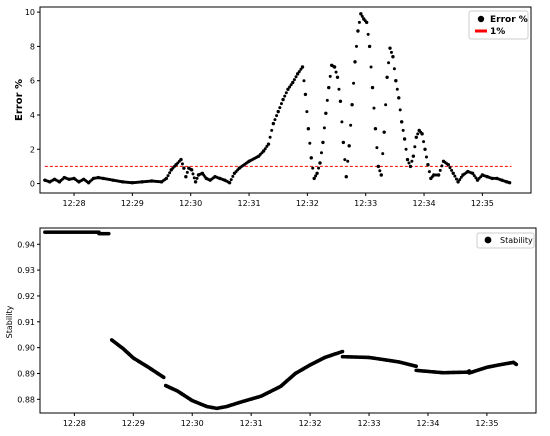 The width and height of the screenshot is (550, 436). What do you see at coordinates (190, 203) in the screenshot?
I see `error-x-tick-label: 12:30` at bounding box center [190, 203].